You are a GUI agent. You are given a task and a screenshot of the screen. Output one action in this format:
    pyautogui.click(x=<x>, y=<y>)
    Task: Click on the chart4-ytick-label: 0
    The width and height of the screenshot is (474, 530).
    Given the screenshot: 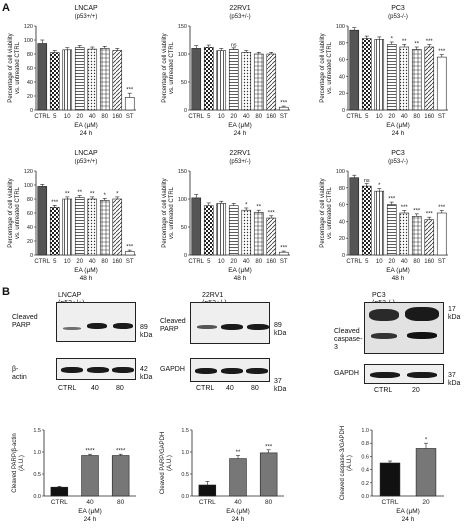 What is the action you would take?
    pyautogui.click(x=185, y=256)
    